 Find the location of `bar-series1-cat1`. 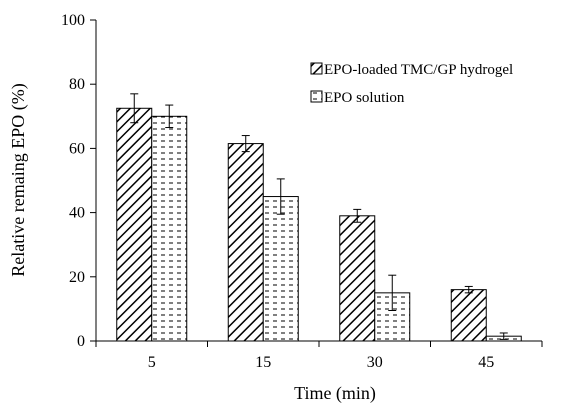

bar-series1-cat1 is located at coordinates (280, 269).